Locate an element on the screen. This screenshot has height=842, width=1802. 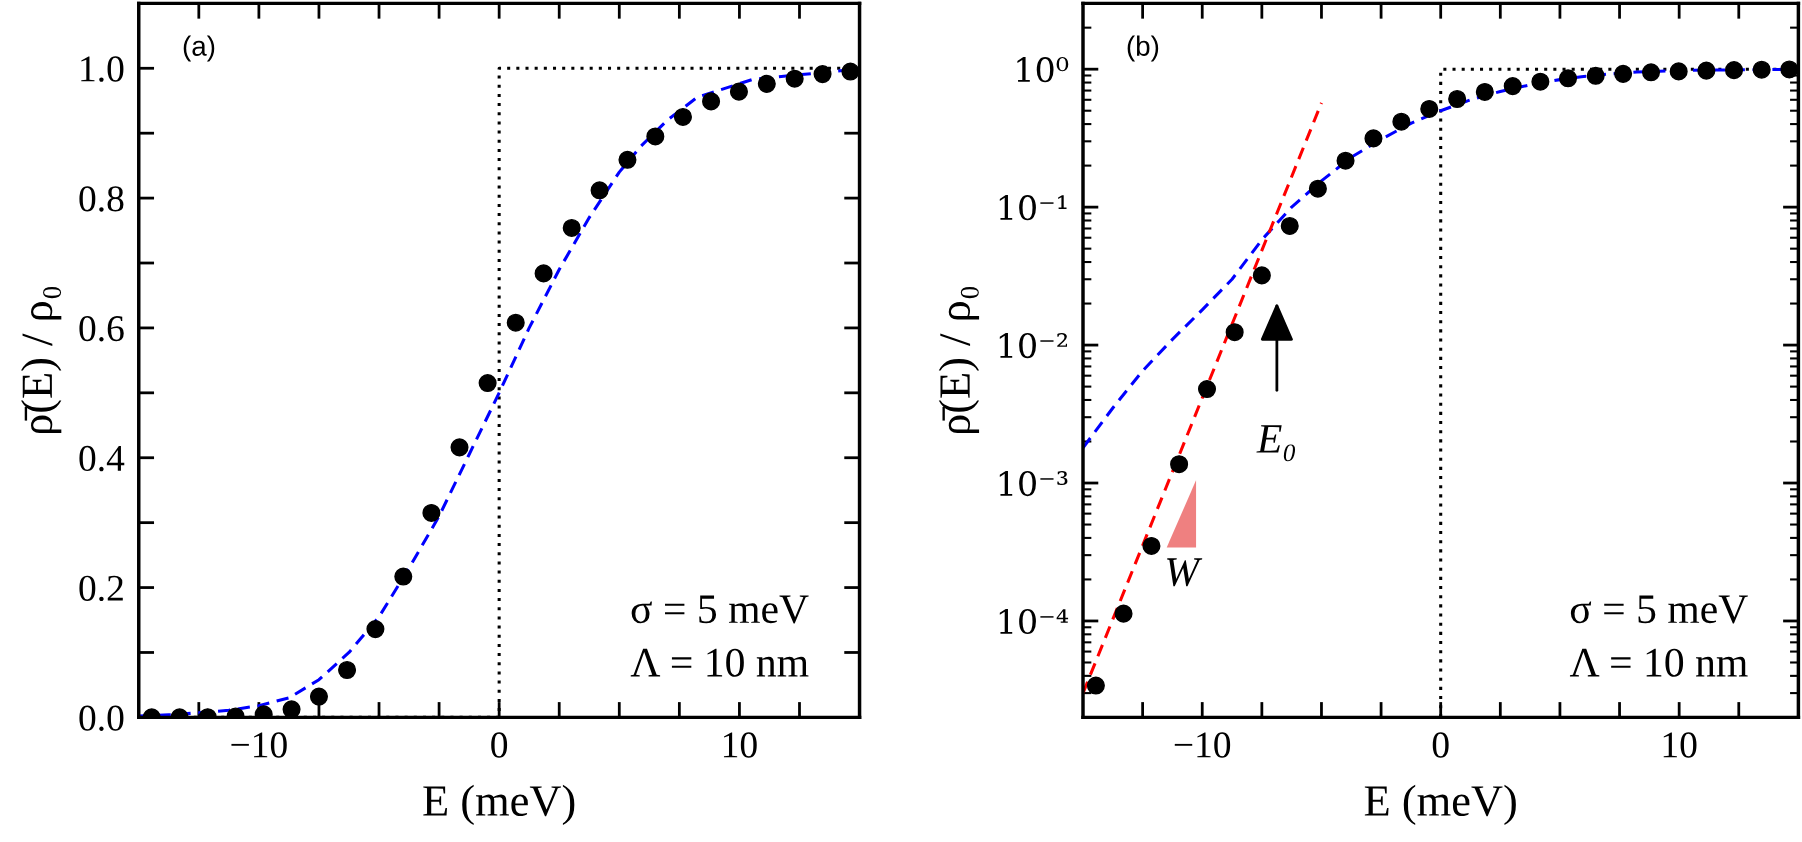
annotation: E₀ is located at coordinates (1276, 443).